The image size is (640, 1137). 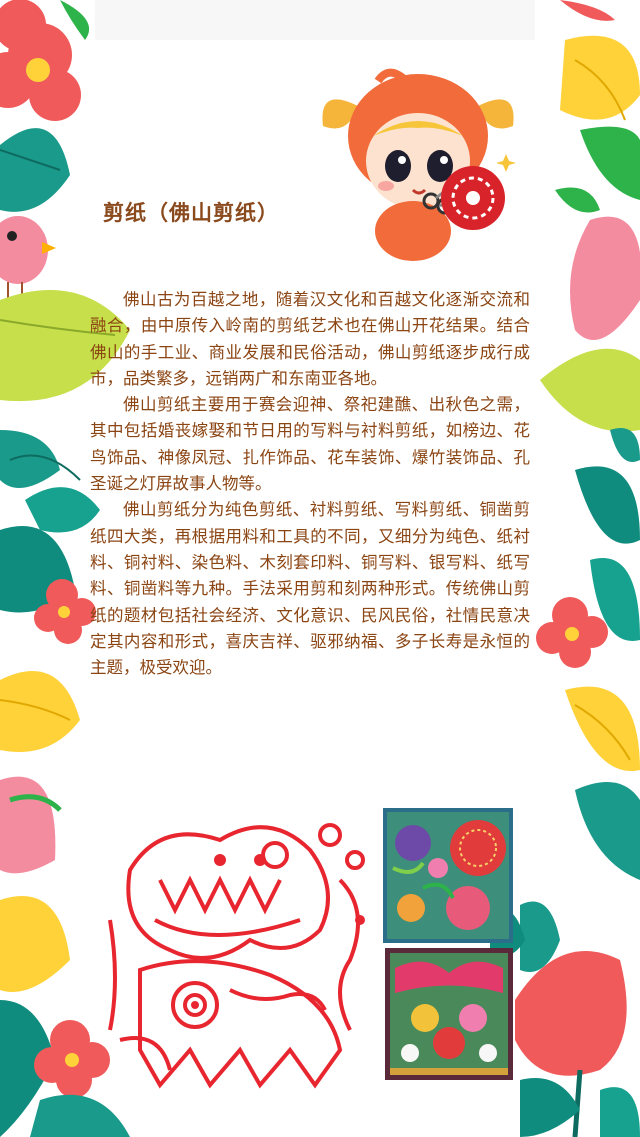 What do you see at coordinates (448, 875) in the screenshot?
I see `flower-papercut-artwork` at bounding box center [448, 875].